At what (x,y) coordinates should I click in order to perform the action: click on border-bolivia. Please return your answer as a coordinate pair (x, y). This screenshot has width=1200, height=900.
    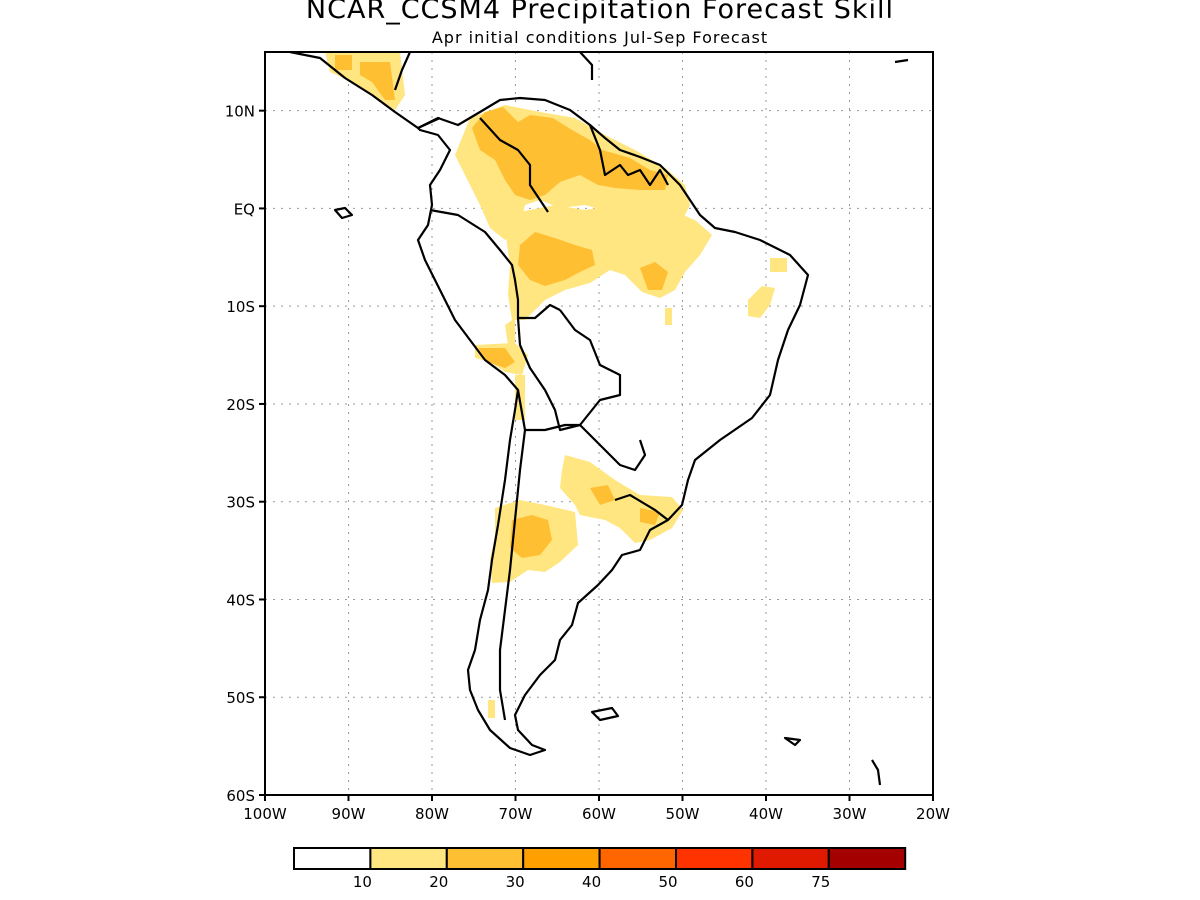
    Looking at the image, I should click on (569, 370).